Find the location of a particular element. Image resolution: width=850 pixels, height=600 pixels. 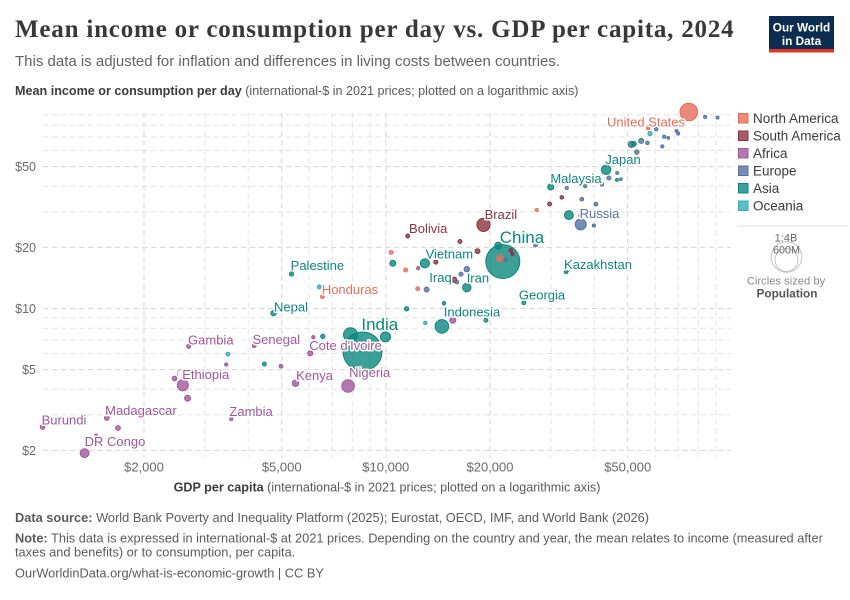

svg-text: Russia is located at coordinates (600, 213).